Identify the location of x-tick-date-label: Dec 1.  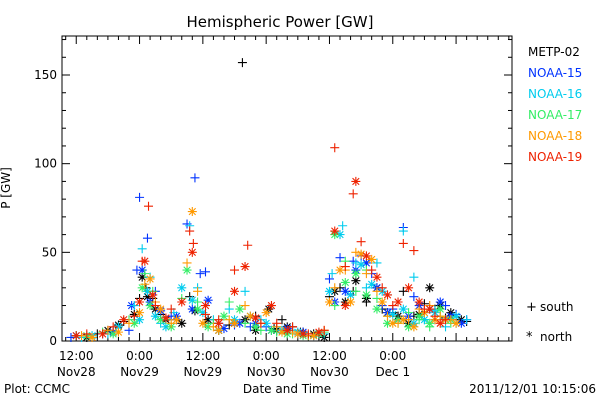
(392, 372).